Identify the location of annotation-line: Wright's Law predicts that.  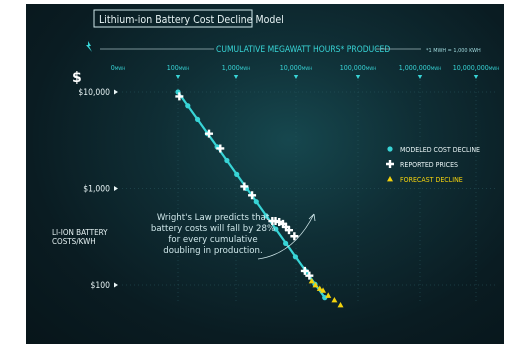
(213, 218).